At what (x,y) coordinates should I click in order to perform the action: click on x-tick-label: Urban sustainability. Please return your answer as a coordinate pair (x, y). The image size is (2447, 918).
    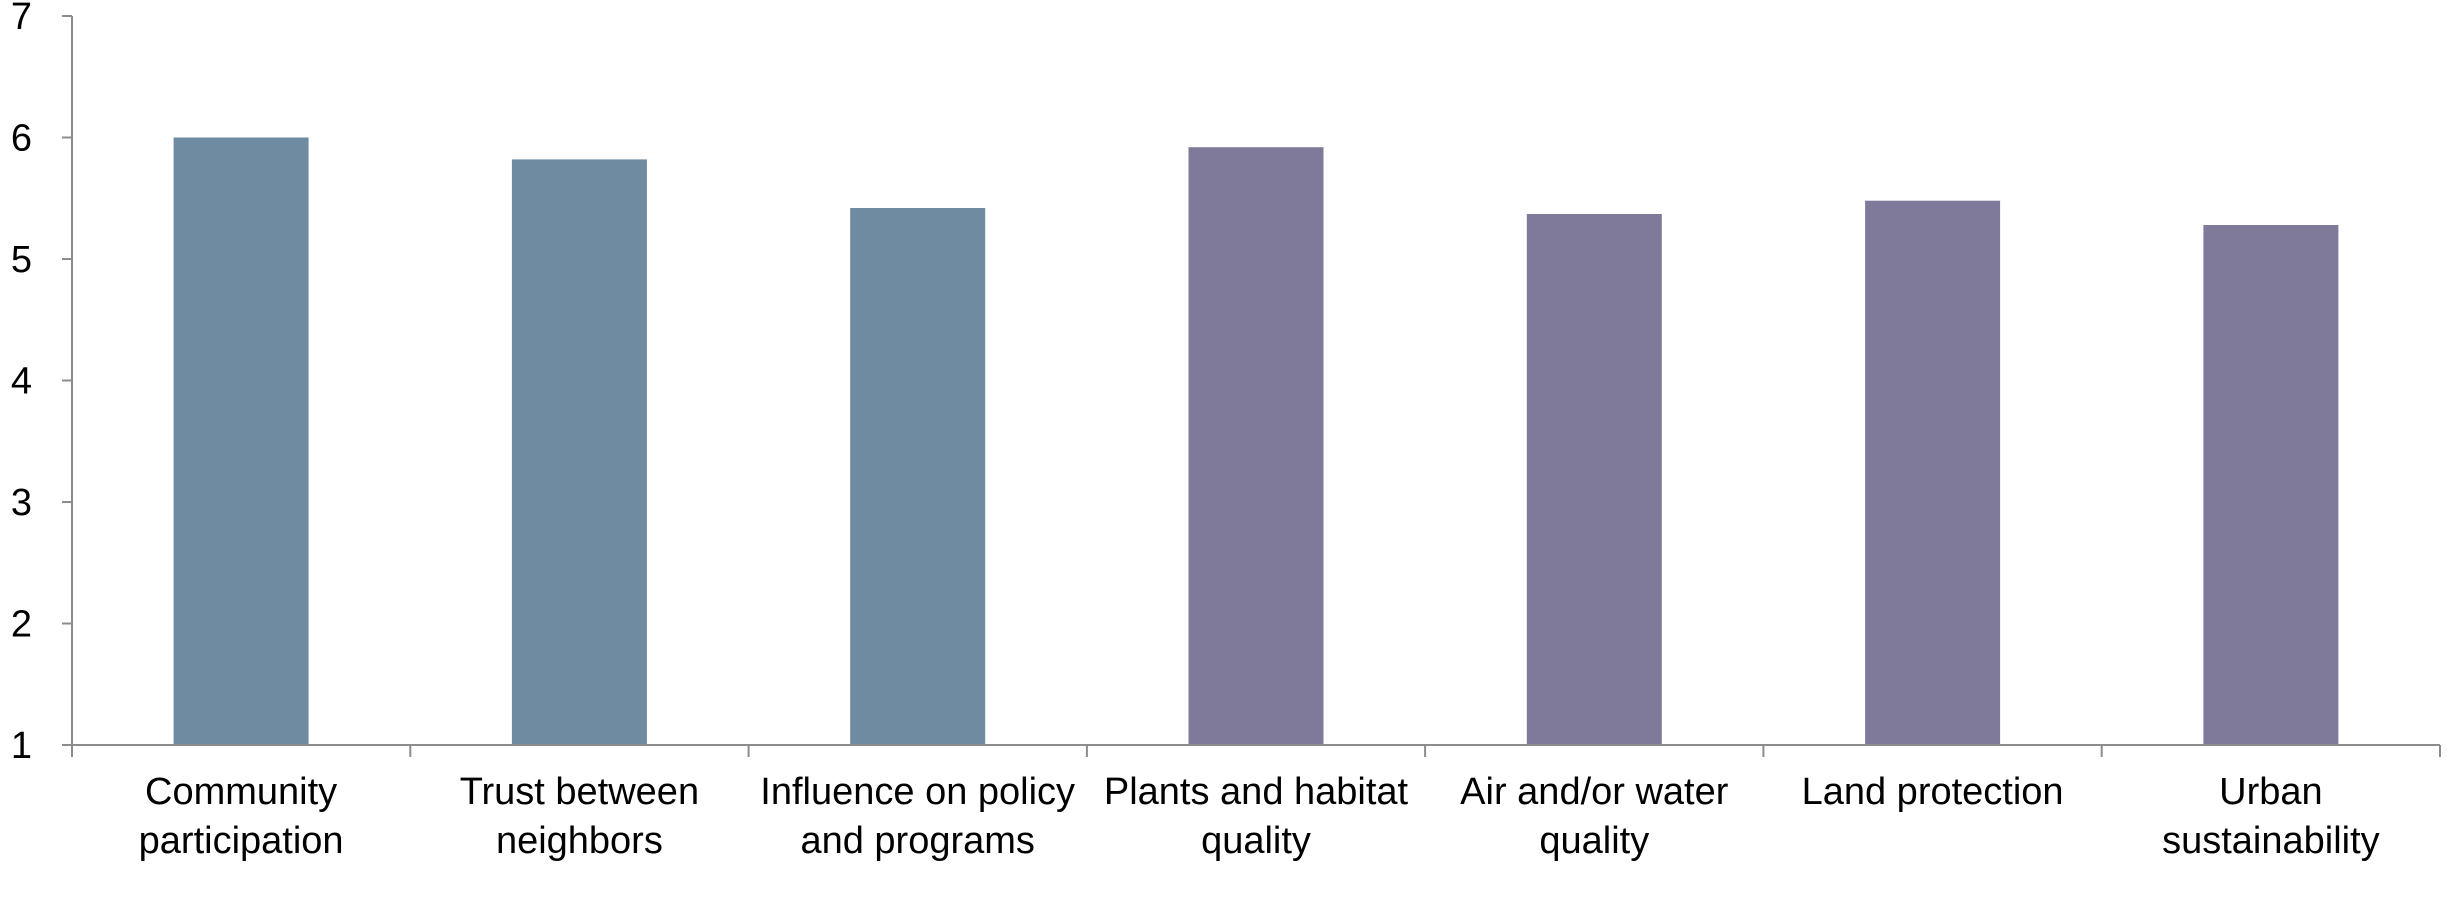
    Looking at the image, I should click on (2271, 816).